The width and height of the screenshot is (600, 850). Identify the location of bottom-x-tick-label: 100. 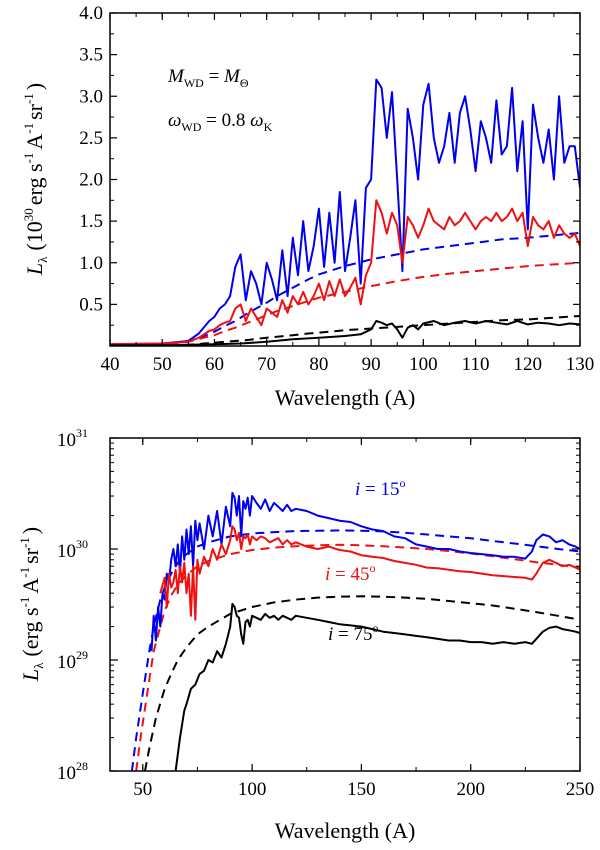
(252, 789).